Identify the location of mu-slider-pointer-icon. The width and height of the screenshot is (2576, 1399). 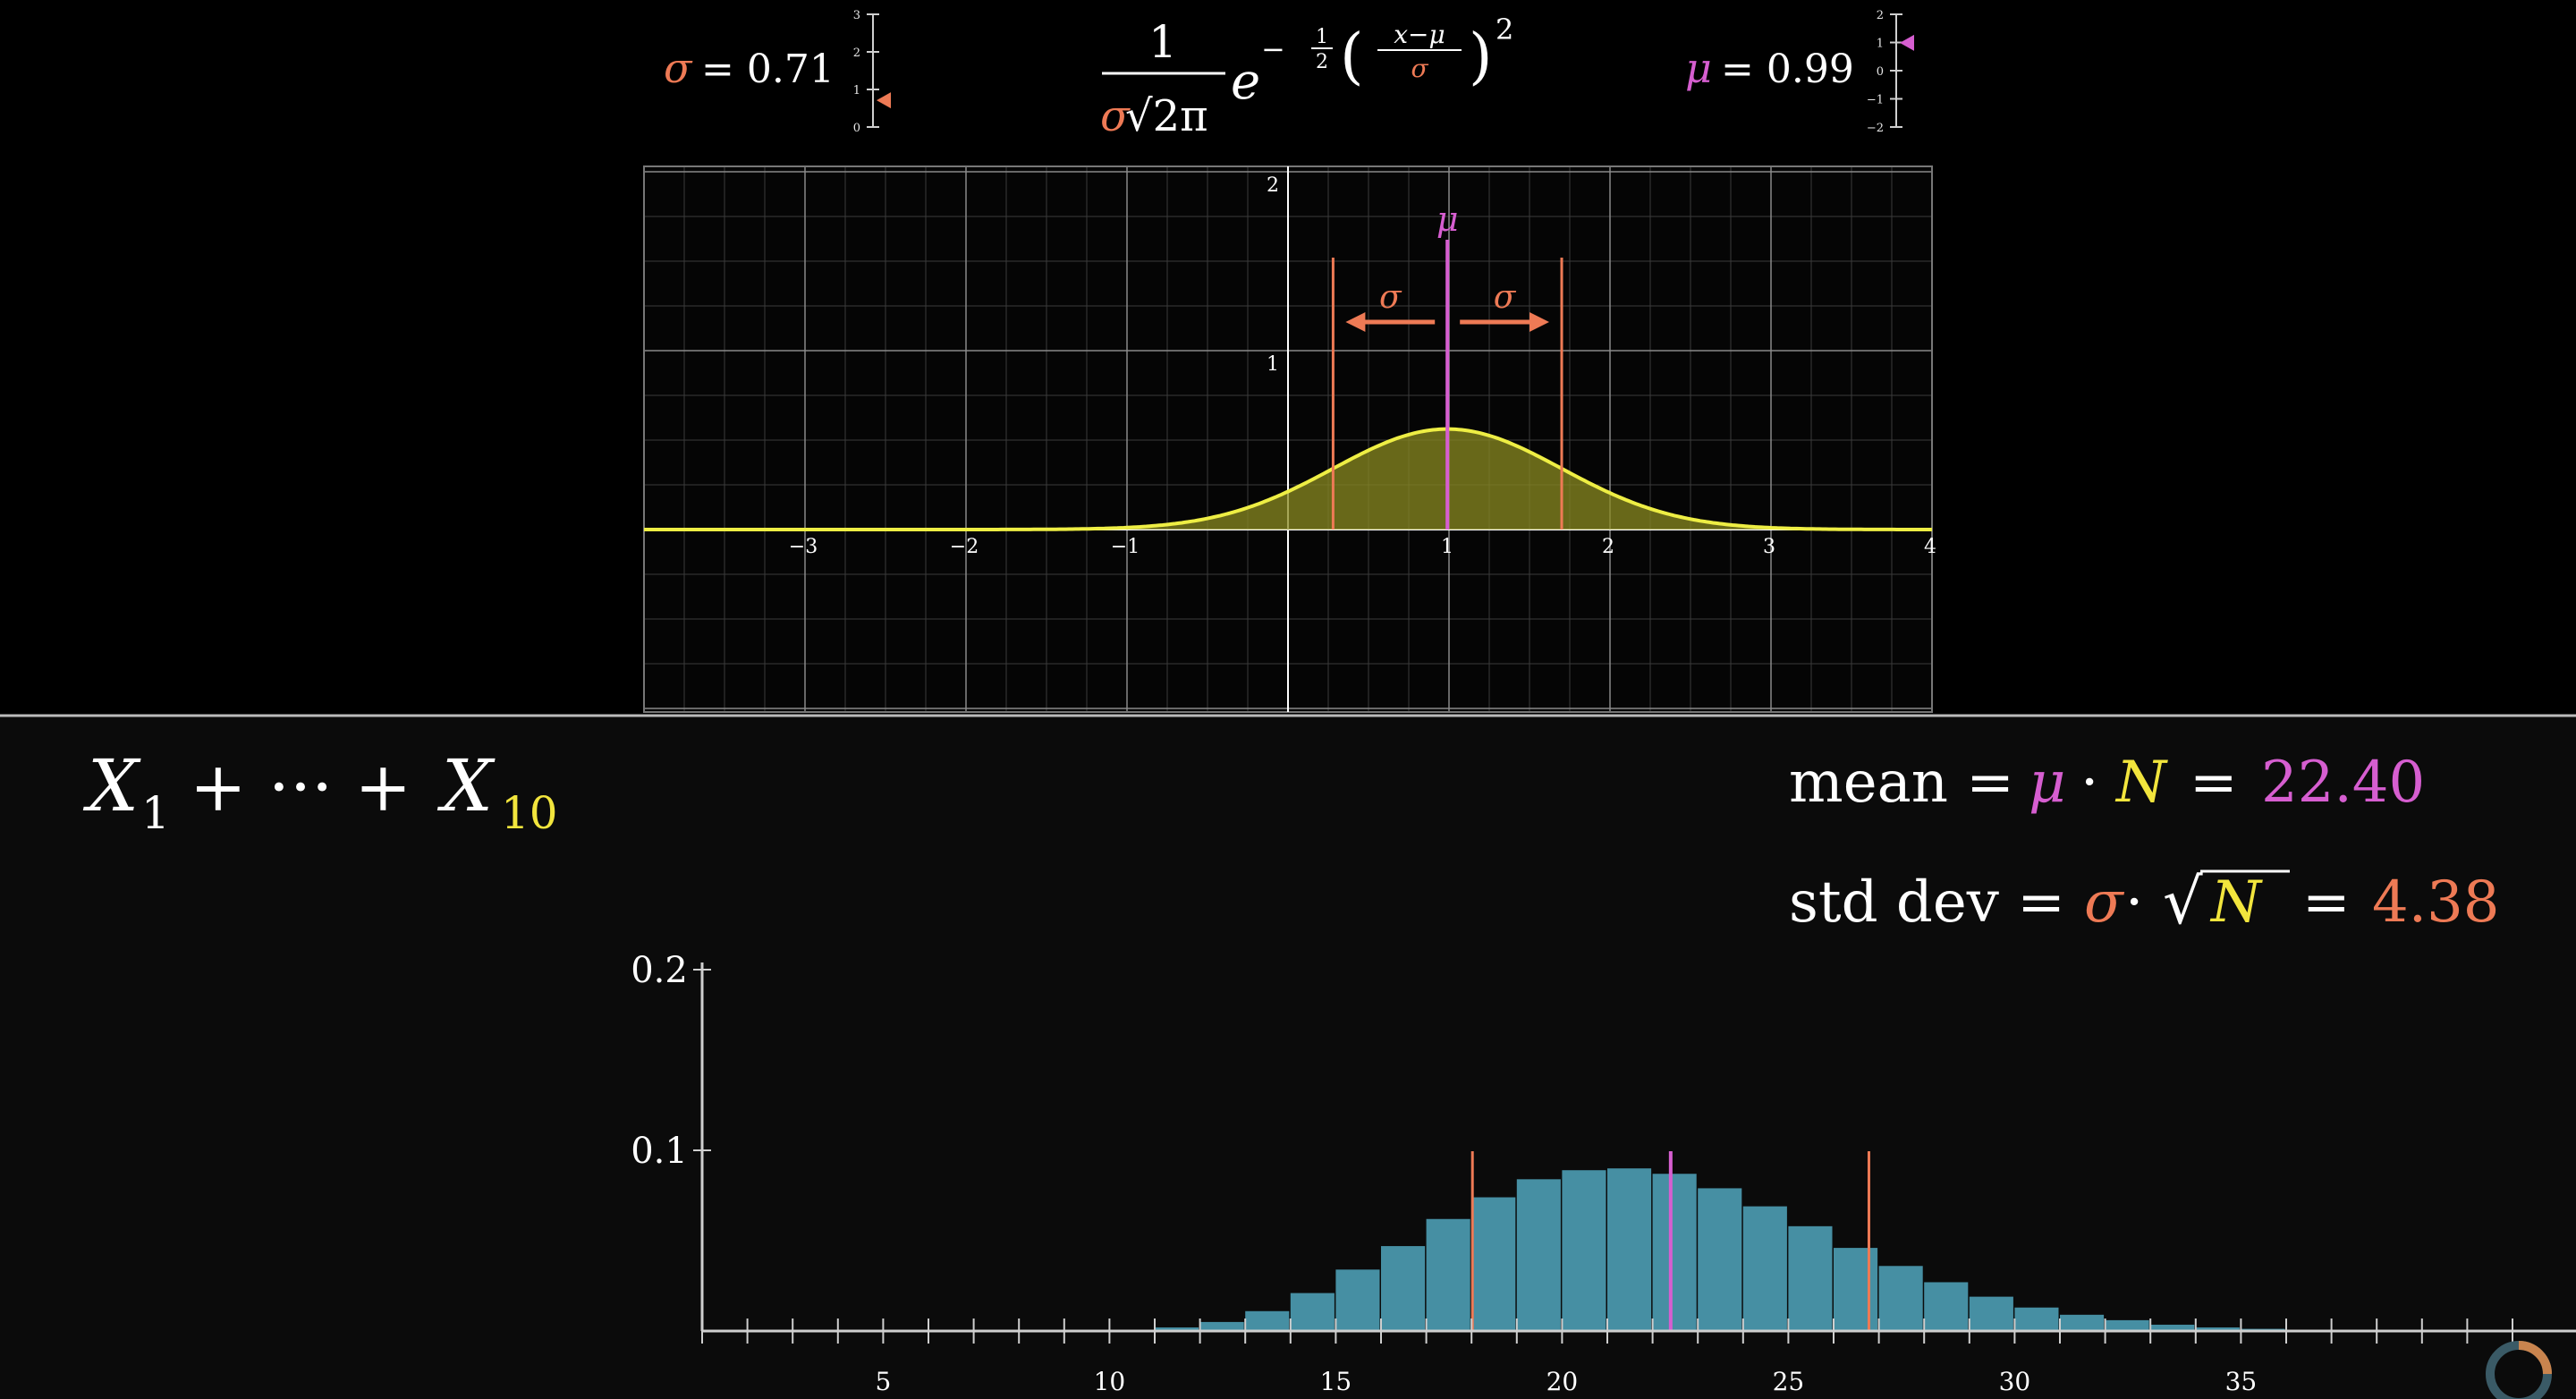
(1907, 42).